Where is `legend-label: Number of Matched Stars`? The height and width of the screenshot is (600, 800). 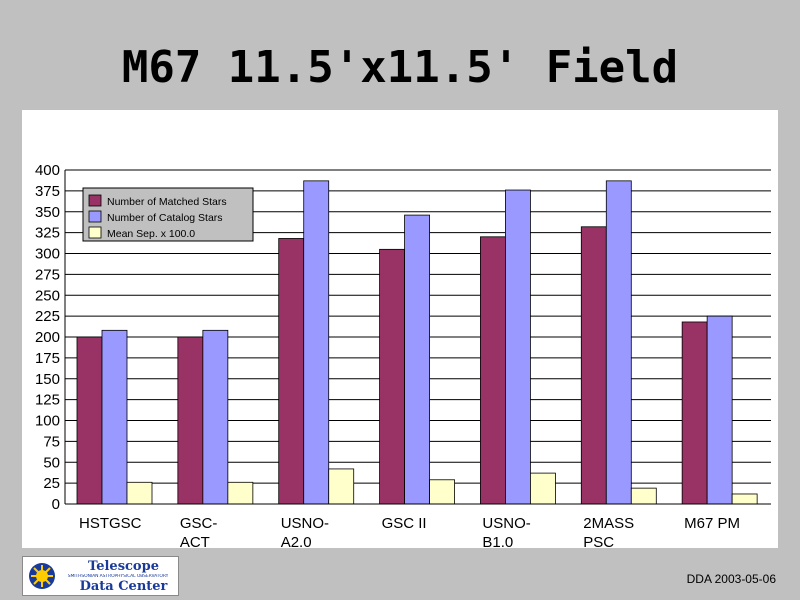 legend-label: Number of Matched Stars is located at coordinates (167, 202).